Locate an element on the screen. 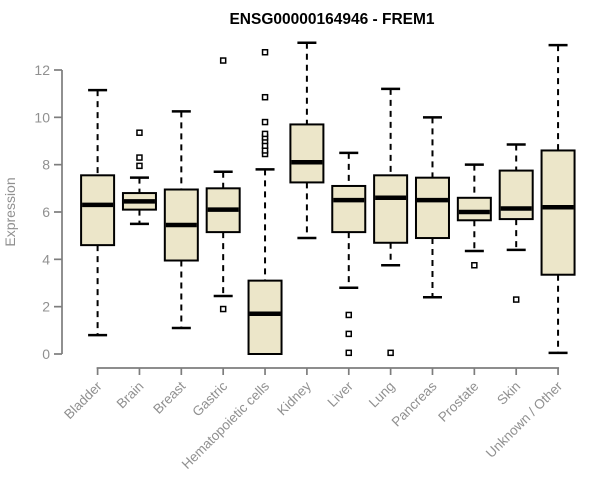  box-group-lung is located at coordinates (391, 222).